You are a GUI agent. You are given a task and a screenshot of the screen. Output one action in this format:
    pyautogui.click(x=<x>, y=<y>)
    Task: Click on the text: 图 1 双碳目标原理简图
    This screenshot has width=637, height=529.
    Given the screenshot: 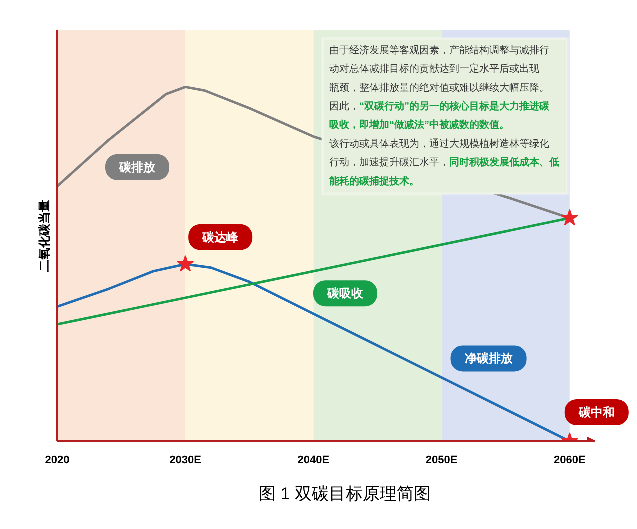 What is the action you would take?
    pyautogui.click(x=345, y=494)
    